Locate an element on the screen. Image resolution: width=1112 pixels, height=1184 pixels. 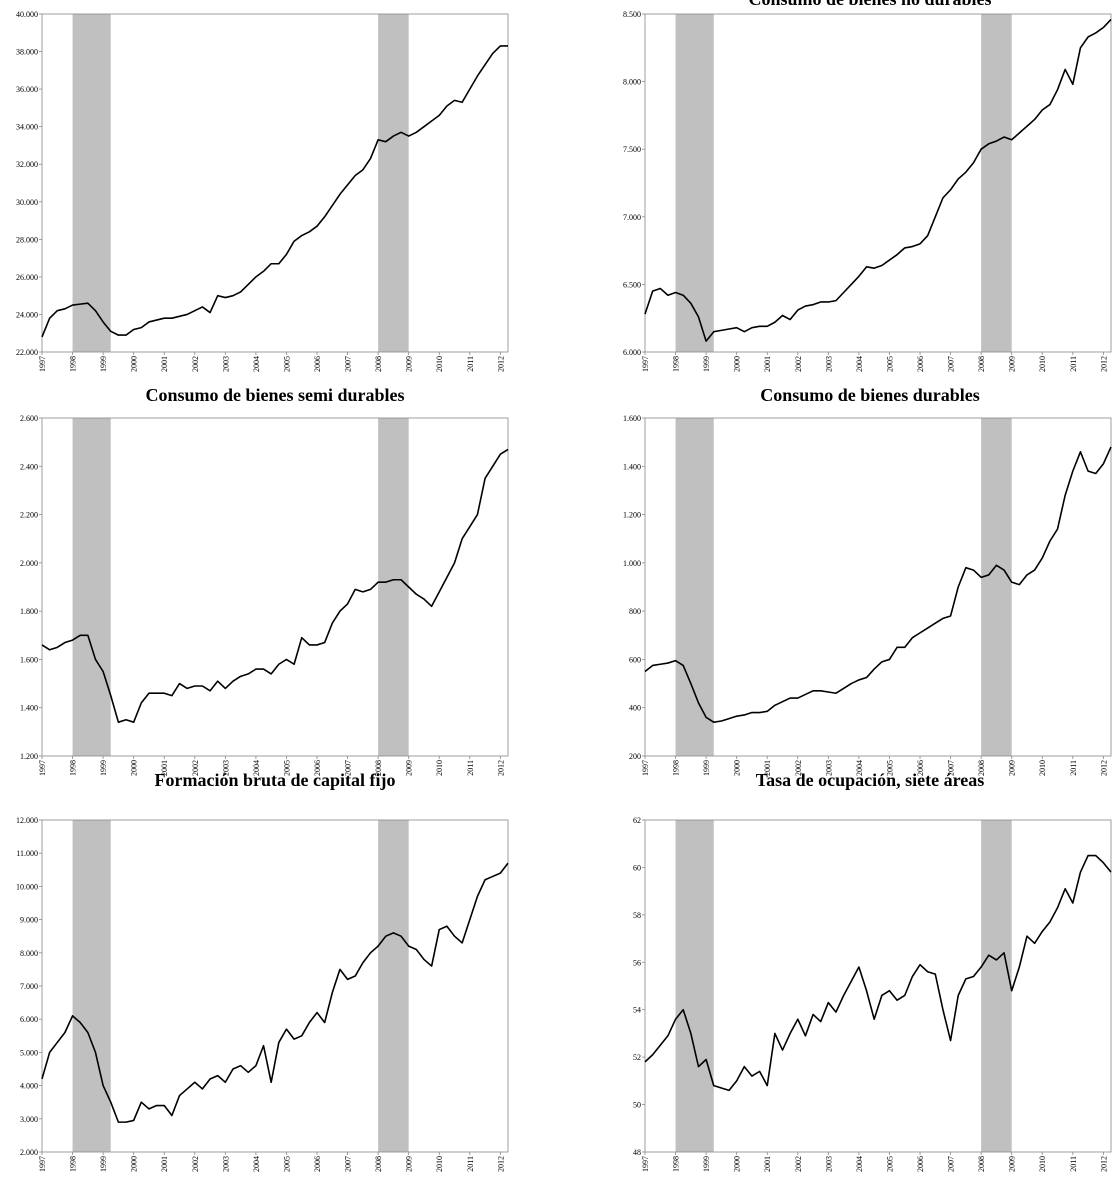
chart-title: Formación bruta de capital fijo is located at coordinates (275, 780).